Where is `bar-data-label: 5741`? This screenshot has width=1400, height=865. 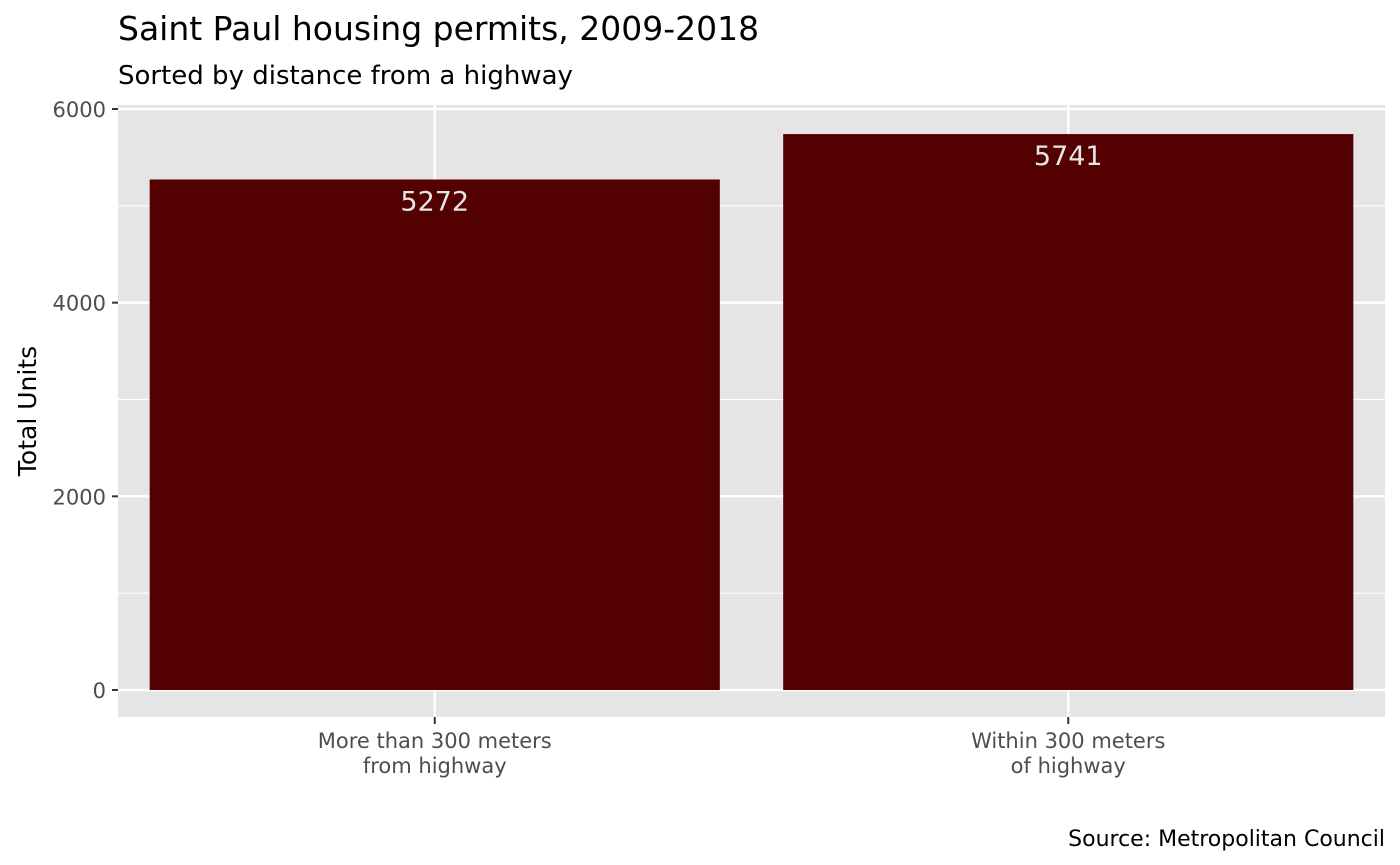 bar-data-label: 5741 is located at coordinates (1068, 156).